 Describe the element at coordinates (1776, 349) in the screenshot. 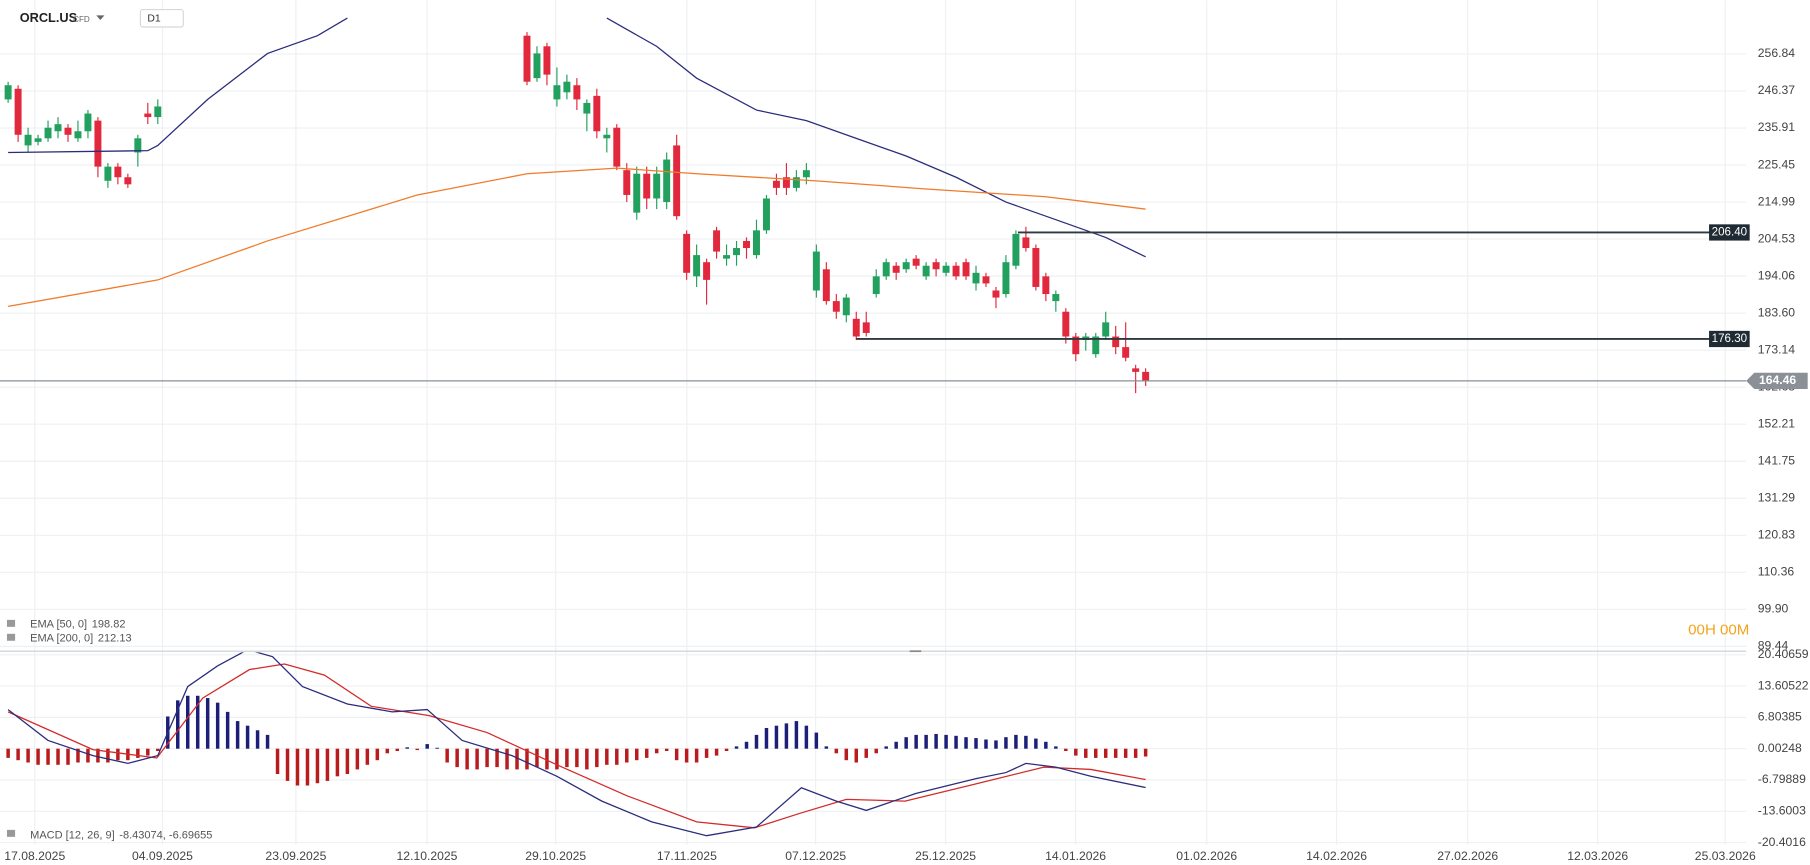

I see `y-tick-label: 173.14` at that location.